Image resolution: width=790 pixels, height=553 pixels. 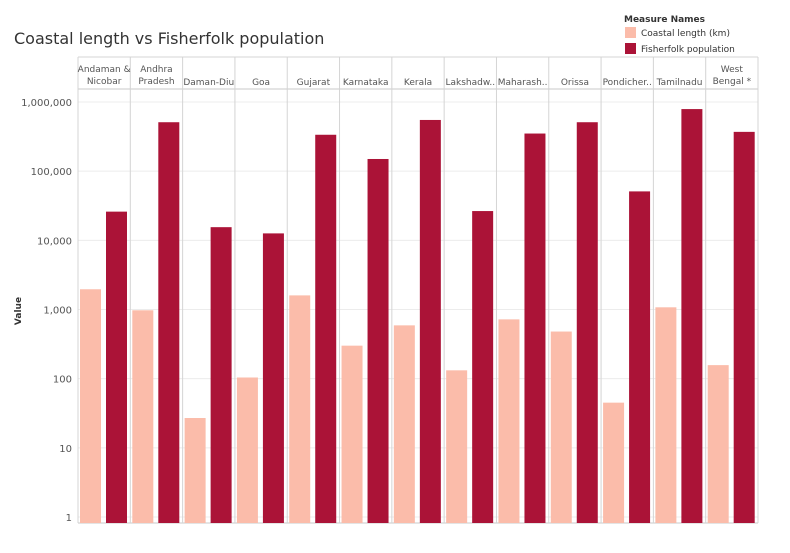 What do you see at coordinates (732, 82) in the screenshot?
I see `category-label-line: Bengal *` at bounding box center [732, 82].